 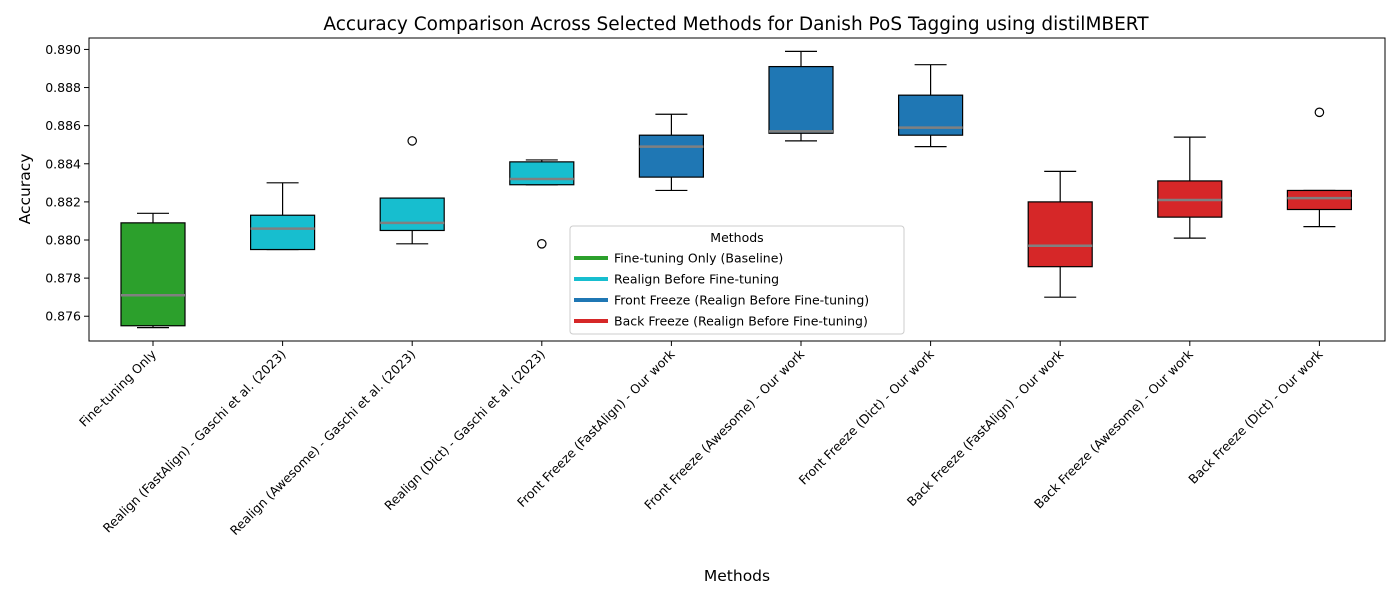 I want to click on y-tick-label: 0.882, so click(x=63, y=201).